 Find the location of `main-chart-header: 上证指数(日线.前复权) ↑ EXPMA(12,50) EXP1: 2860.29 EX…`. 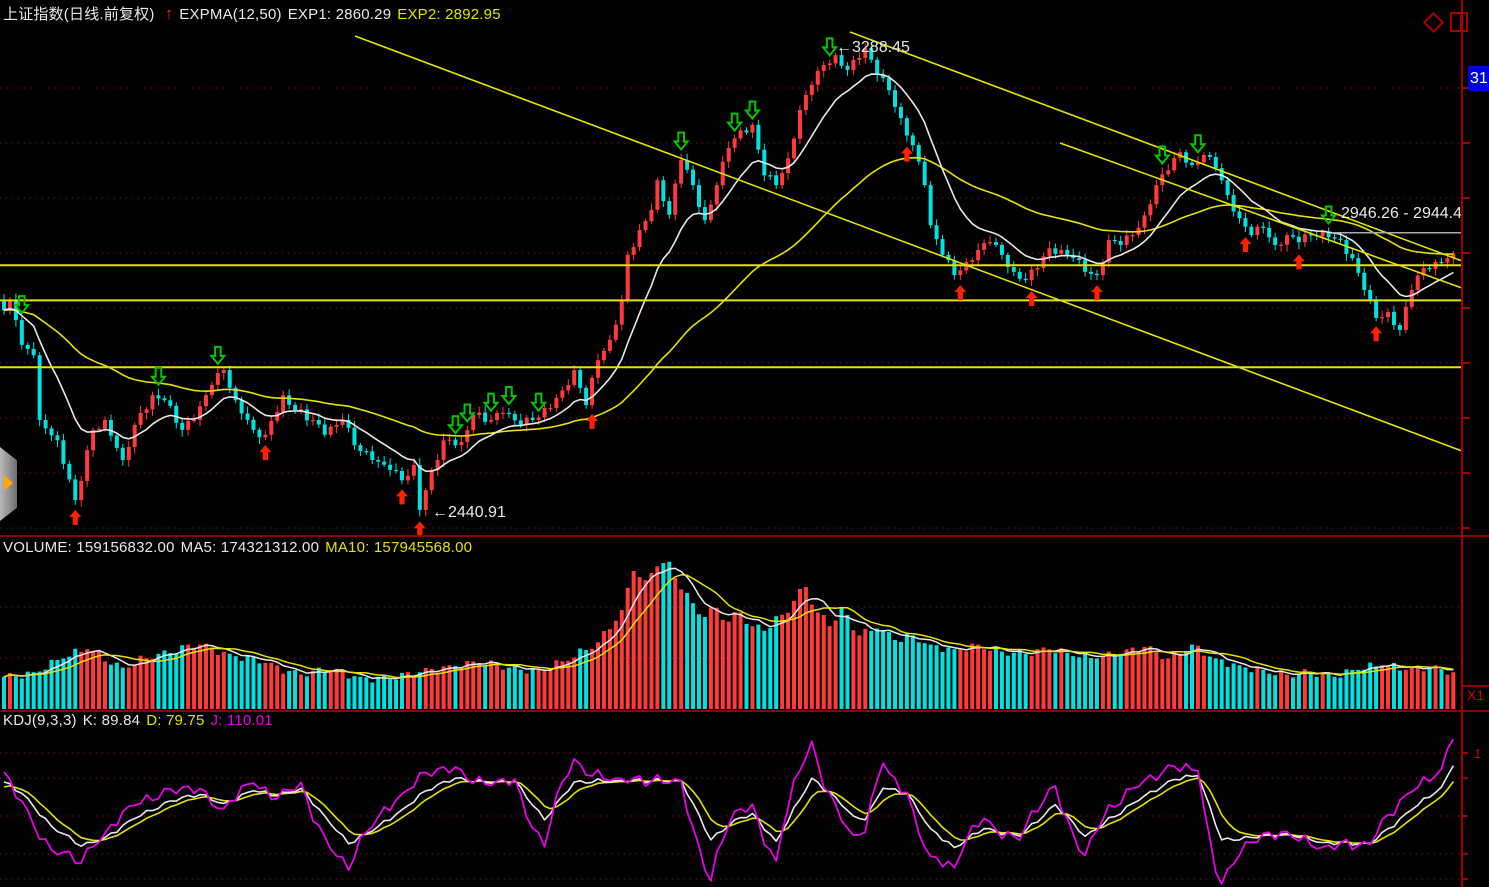

main-chart-header: 上证指数(日线.前复权) ↑ EXPMA(12,50) EXP1: 2860.29 EX… is located at coordinates (255, 13).